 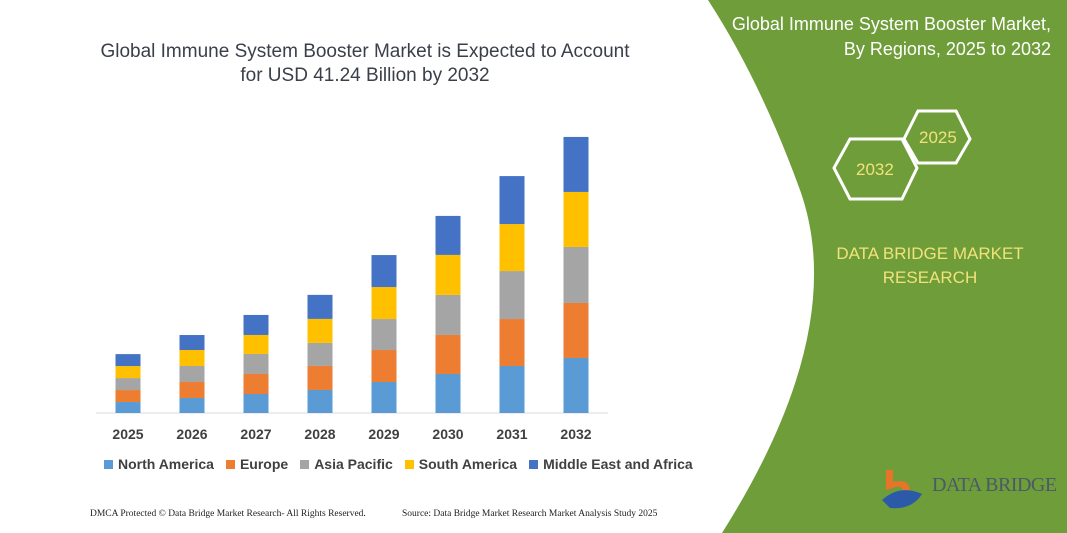 What do you see at coordinates (320, 330) in the screenshot?
I see `bar-2028-south-america` at bounding box center [320, 330].